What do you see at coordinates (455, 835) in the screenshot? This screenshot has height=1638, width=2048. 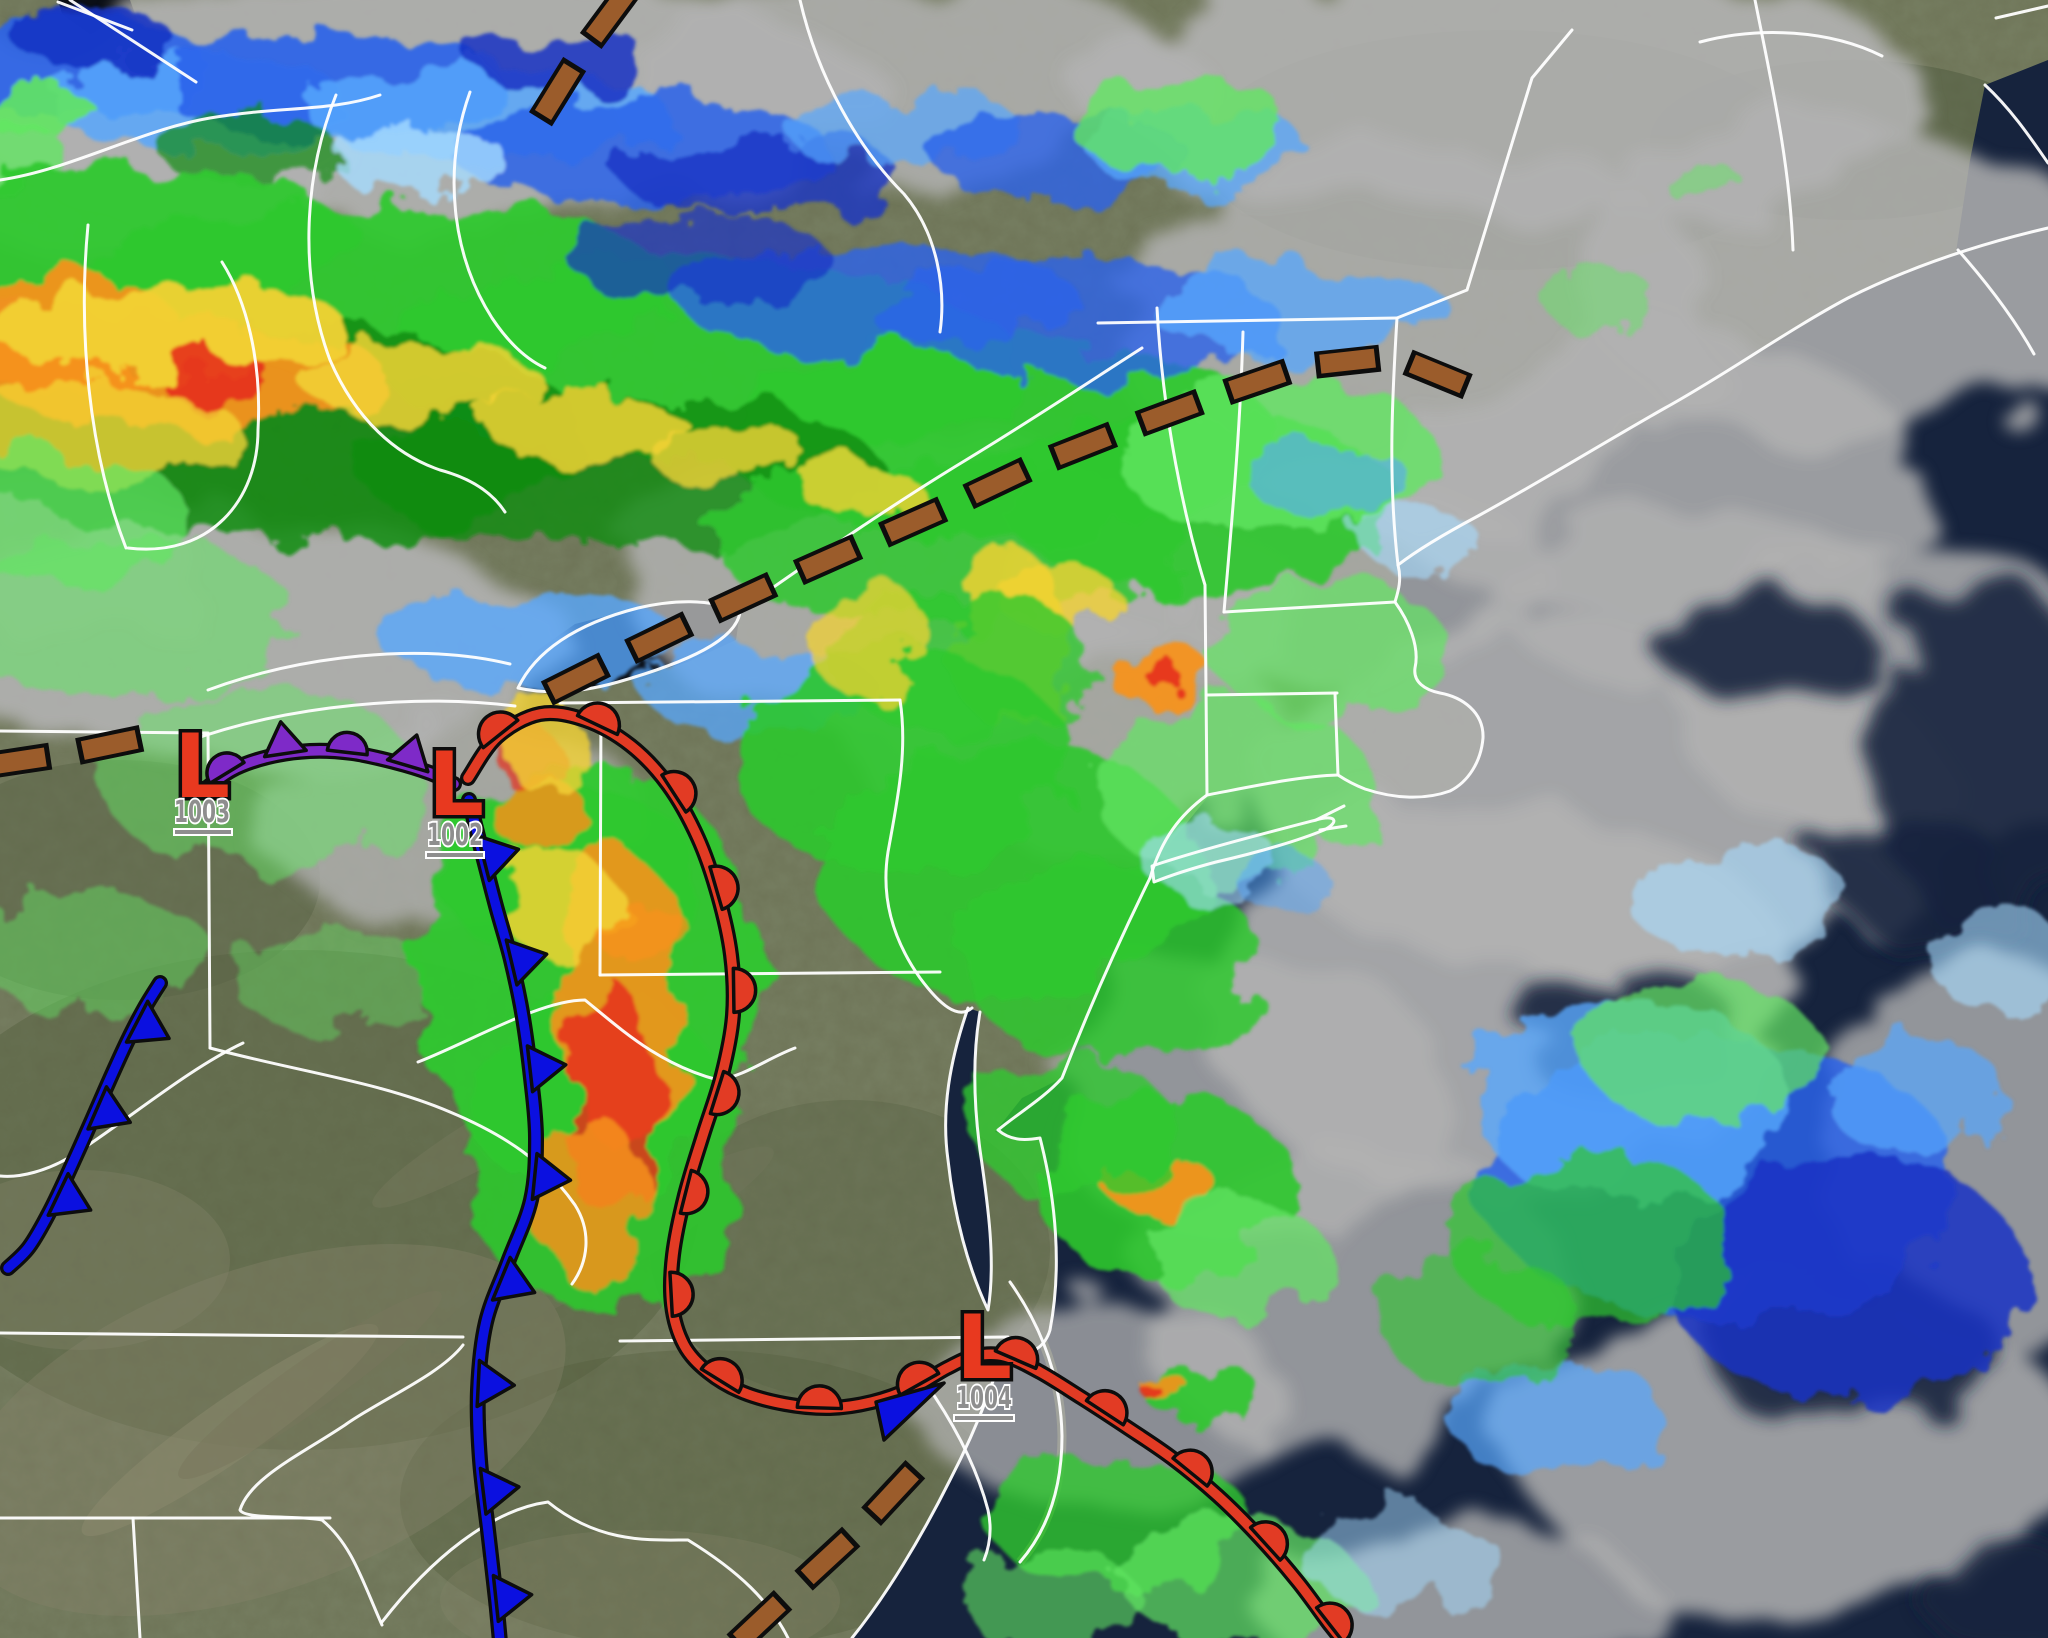 I see `low-pressure-value: 1002` at bounding box center [455, 835].